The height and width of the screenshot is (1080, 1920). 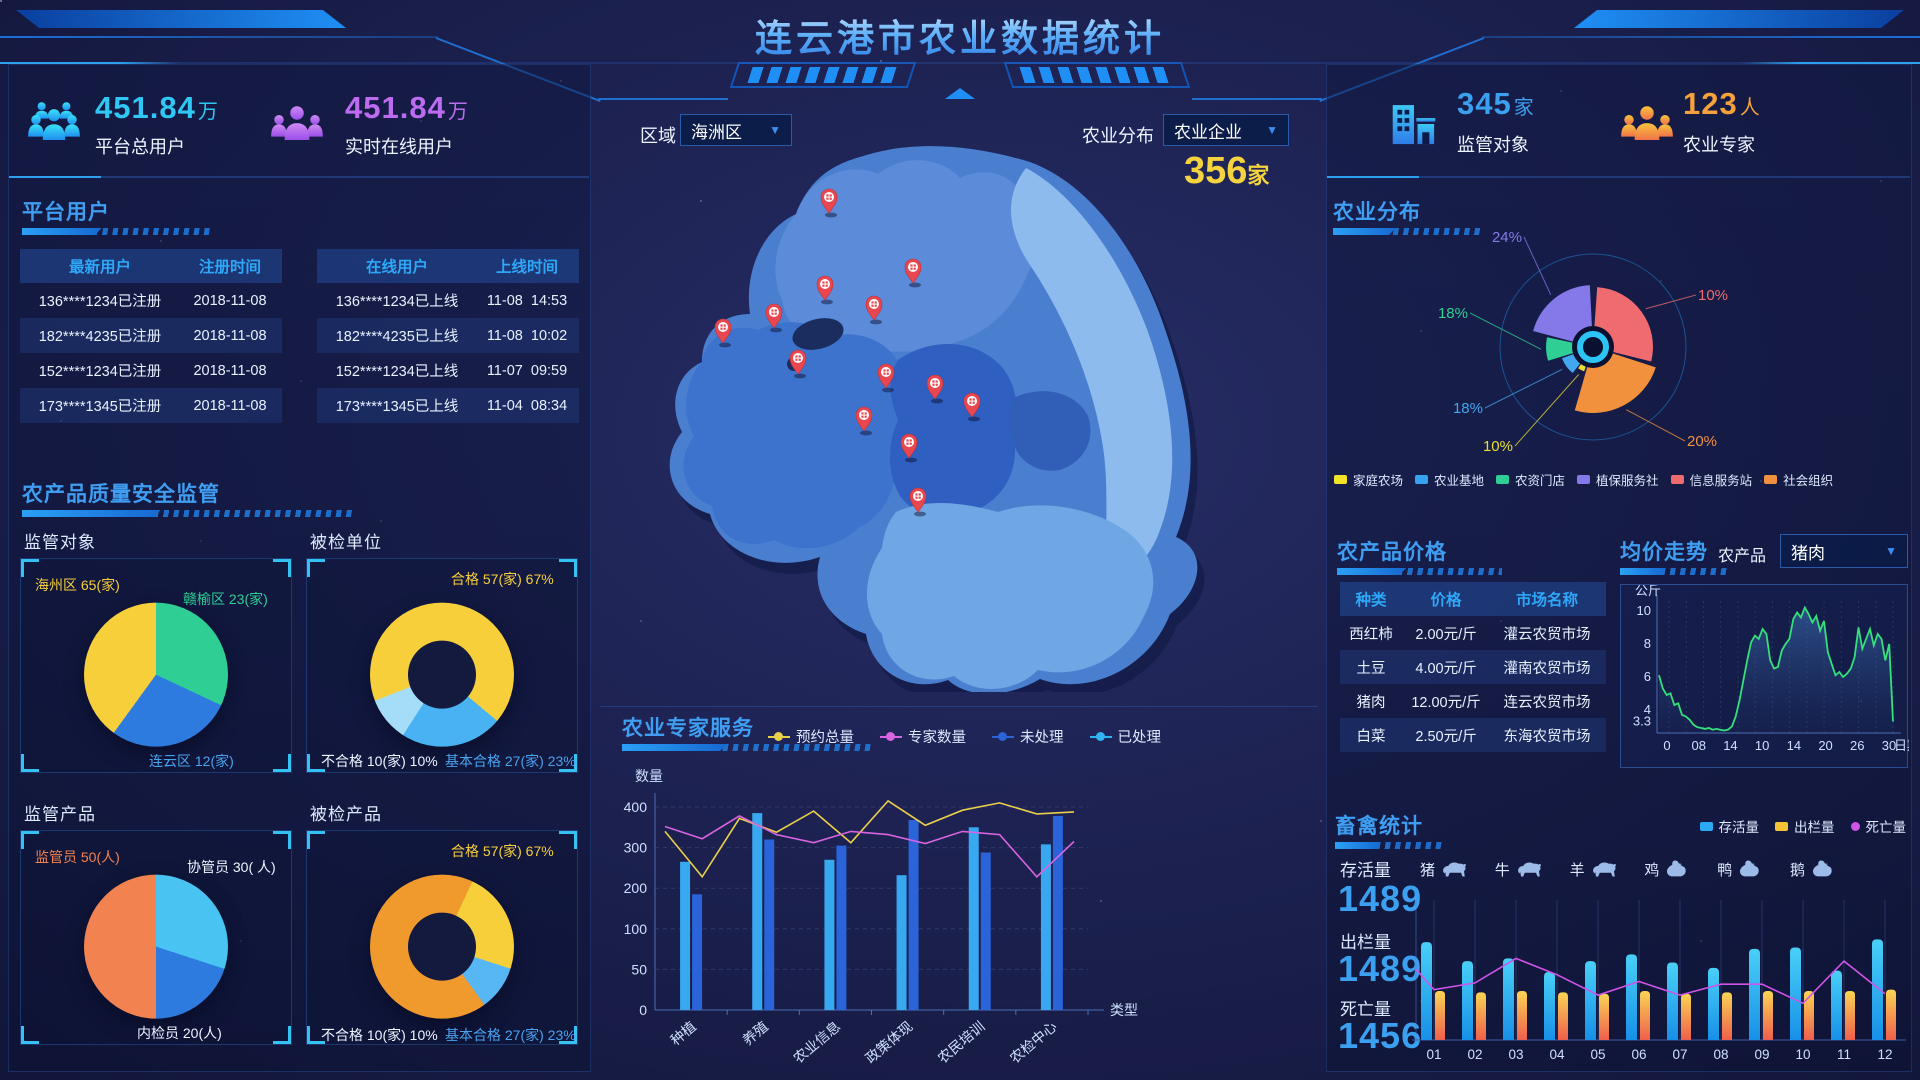 What do you see at coordinates (1891, 551) in the screenshot?
I see `chevron-down-icon: ▼` at bounding box center [1891, 551].